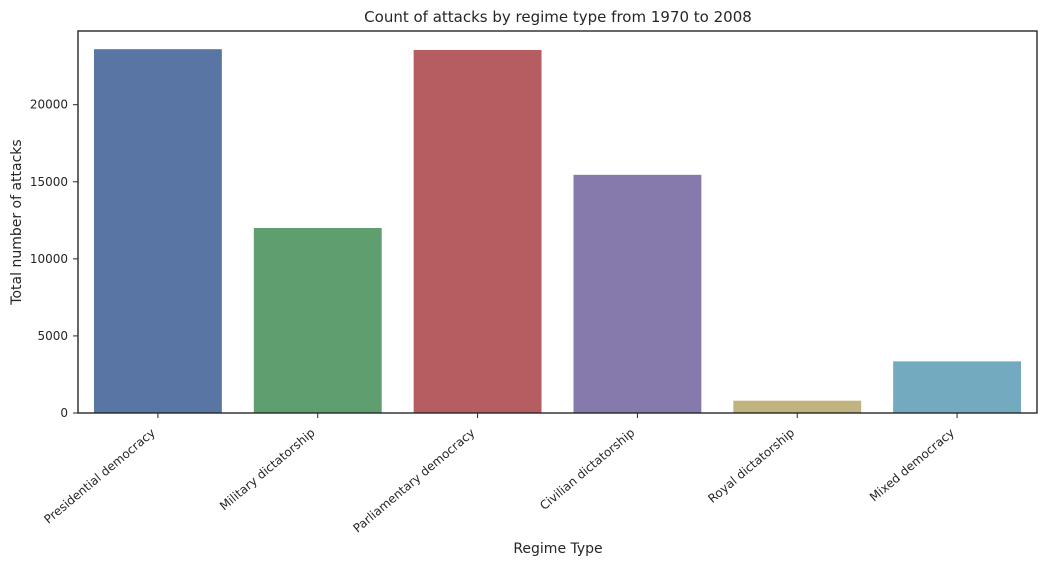 The image size is (1048, 565). What do you see at coordinates (477, 231) in the screenshot?
I see `bar-parliamentary-democracy` at bounding box center [477, 231].